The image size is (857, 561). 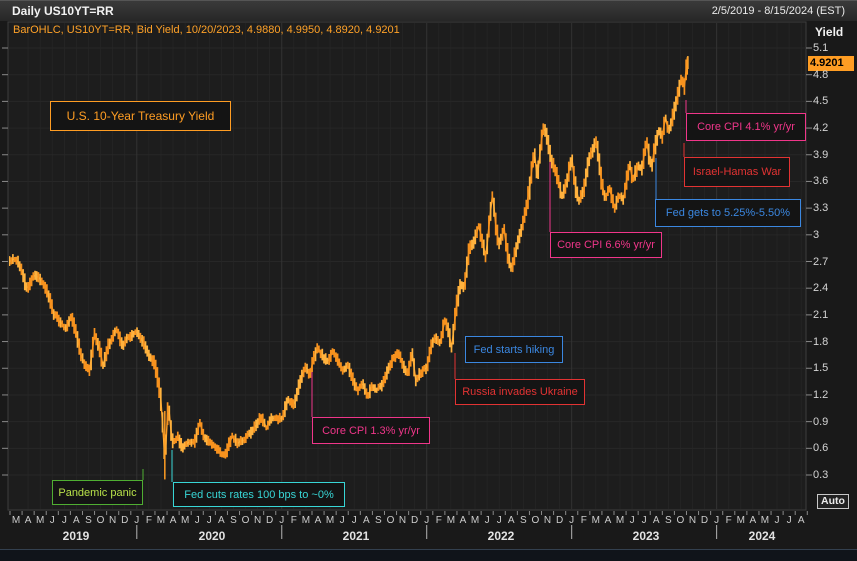 I want to click on annotation-box-israel-hamas: Israel-Hamas War, so click(x=737, y=172).